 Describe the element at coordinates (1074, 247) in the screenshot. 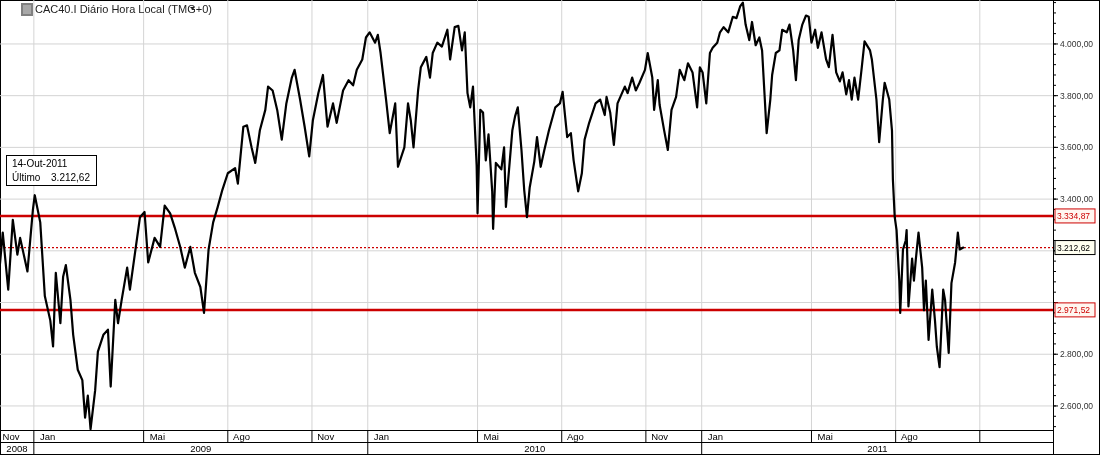

I see `ref-line-label: 3.212,62` at that location.